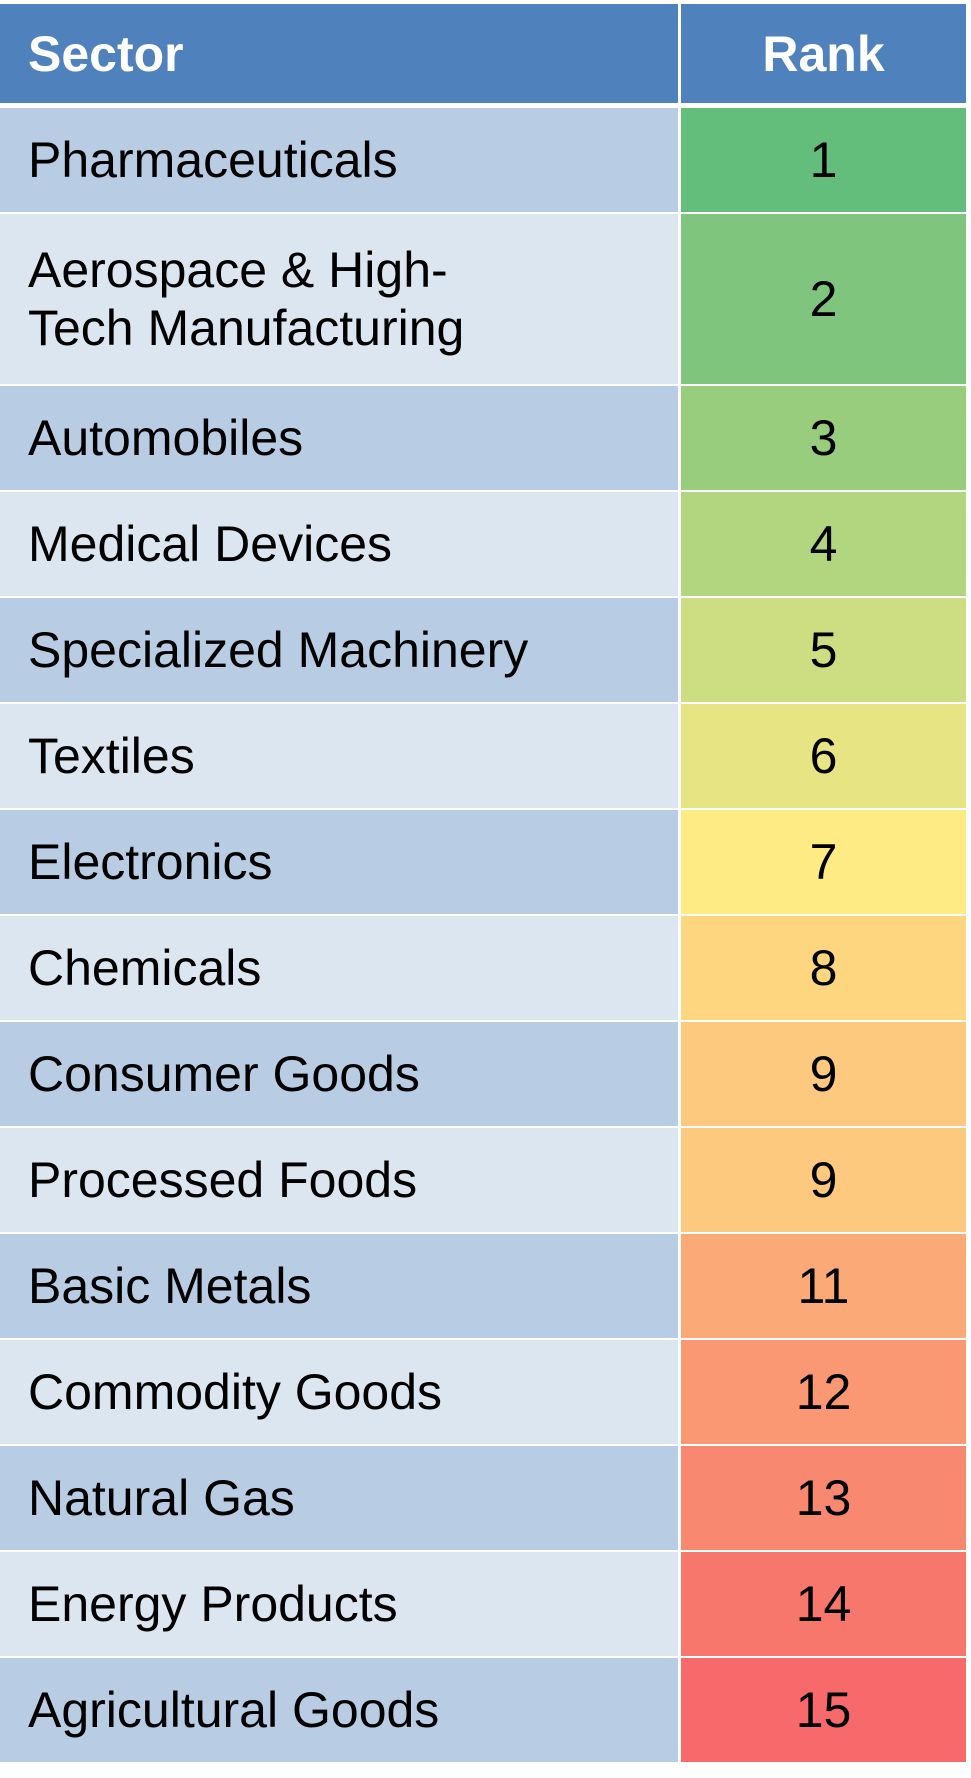 The height and width of the screenshot is (1778, 971). What do you see at coordinates (246, 299) in the screenshot?
I see `sector-cell: Aerospace & High-Tech Manufacturing` at bounding box center [246, 299].